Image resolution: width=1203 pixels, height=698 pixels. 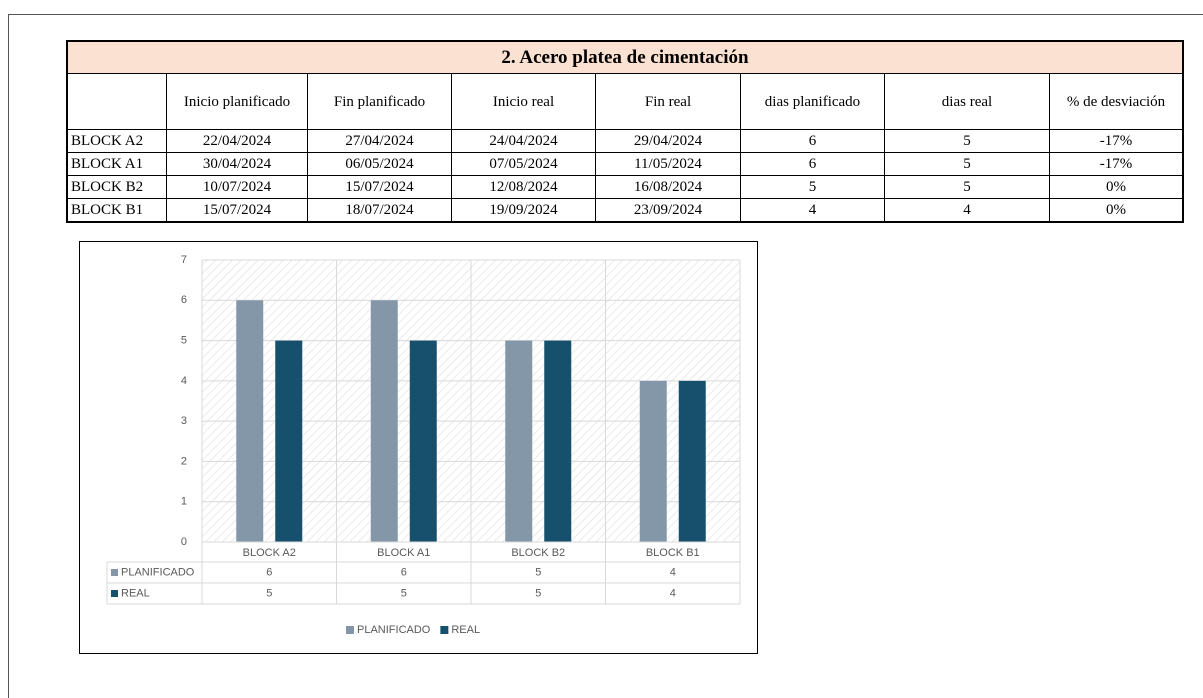 What do you see at coordinates (116, 164) in the screenshot?
I see `table-cell: BLOCK A1` at bounding box center [116, 164].